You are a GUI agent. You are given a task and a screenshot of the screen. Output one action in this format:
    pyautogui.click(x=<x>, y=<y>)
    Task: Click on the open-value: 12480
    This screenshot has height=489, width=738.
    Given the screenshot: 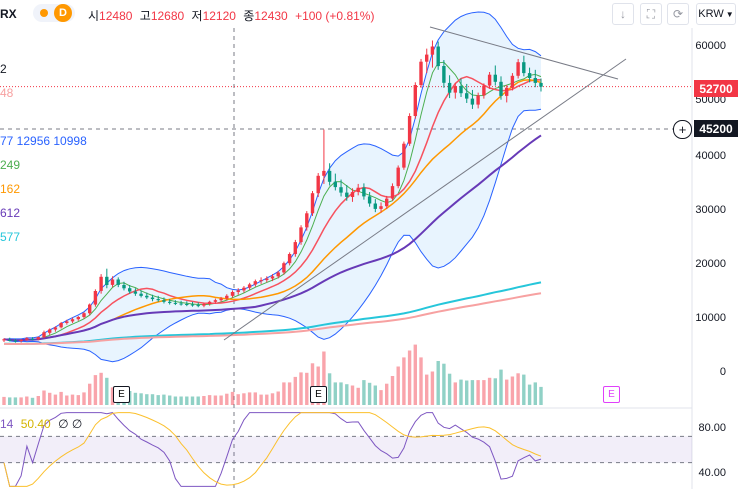 What is the action you would take?
    pyautogui.click(x=116, y=16)
    